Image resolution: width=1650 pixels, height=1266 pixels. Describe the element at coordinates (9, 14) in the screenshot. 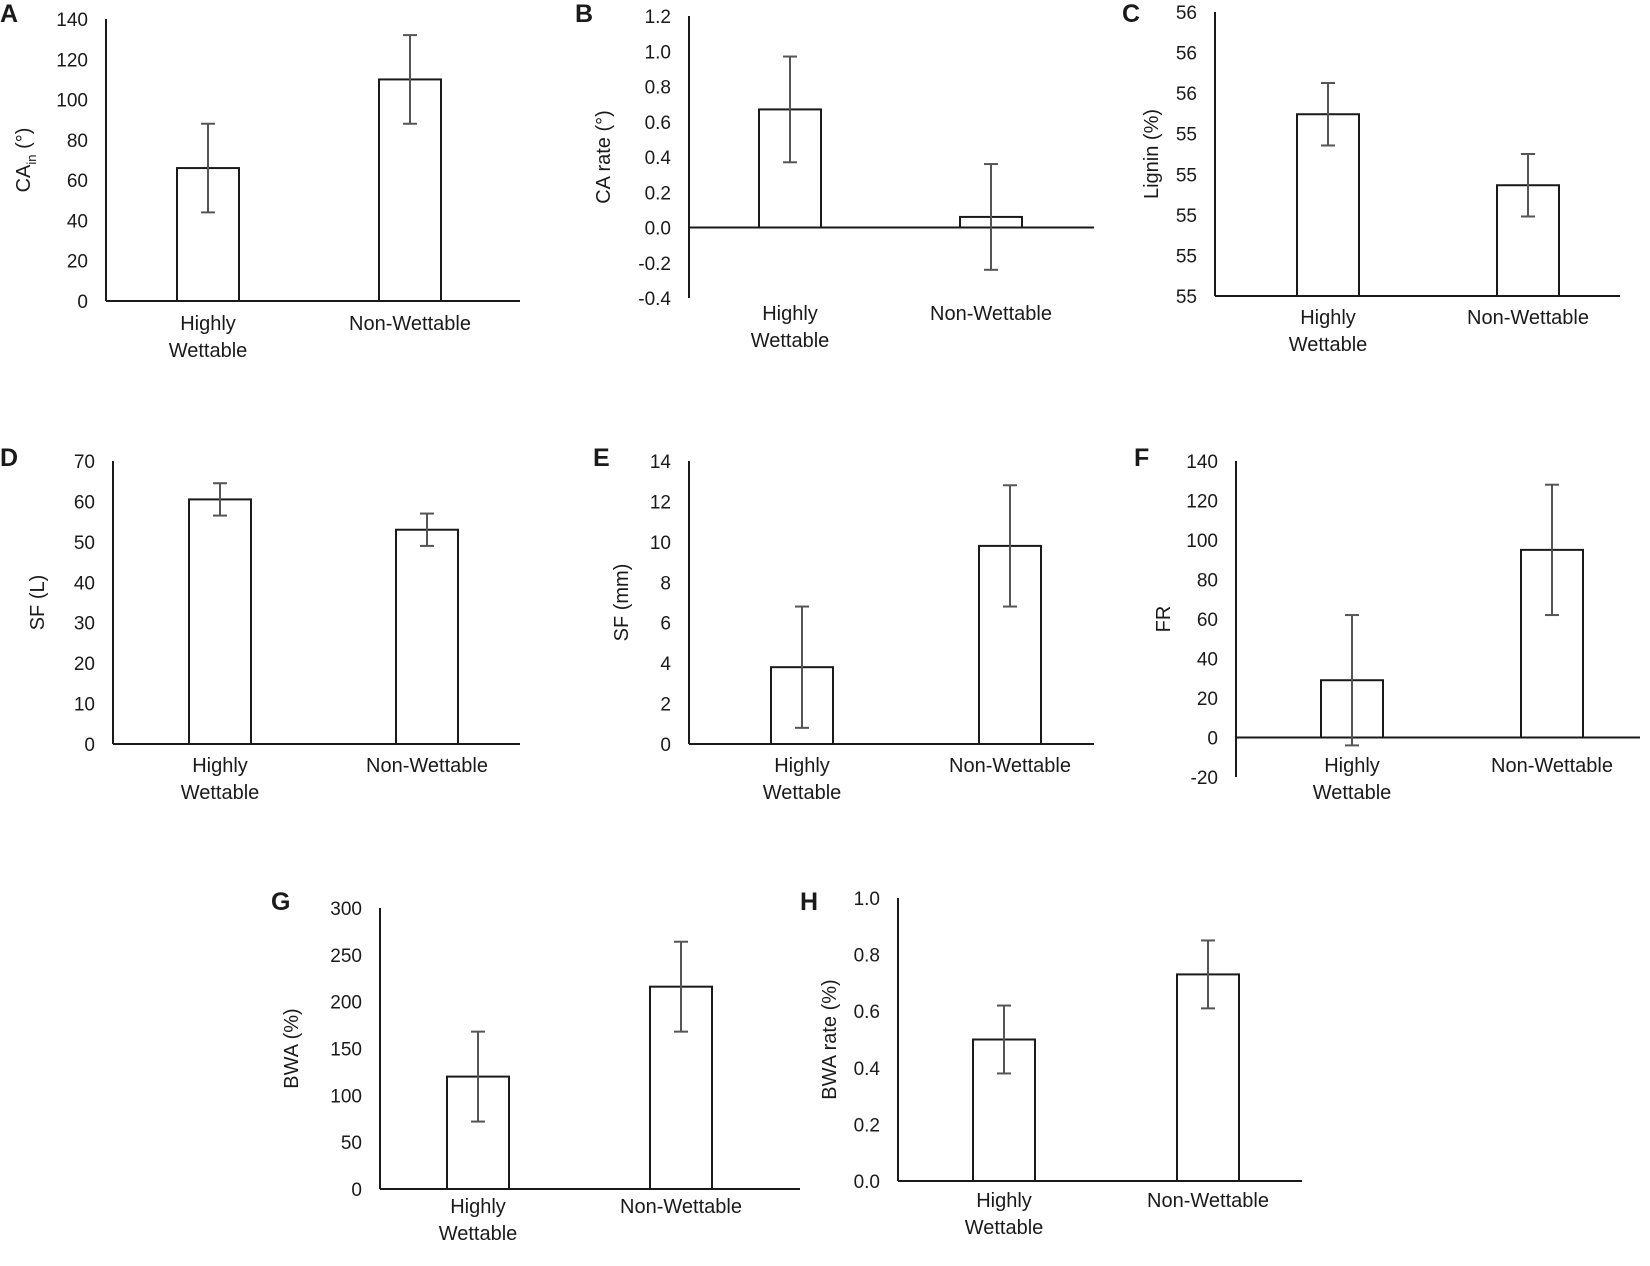

I see `panel-letter: A` at that location.